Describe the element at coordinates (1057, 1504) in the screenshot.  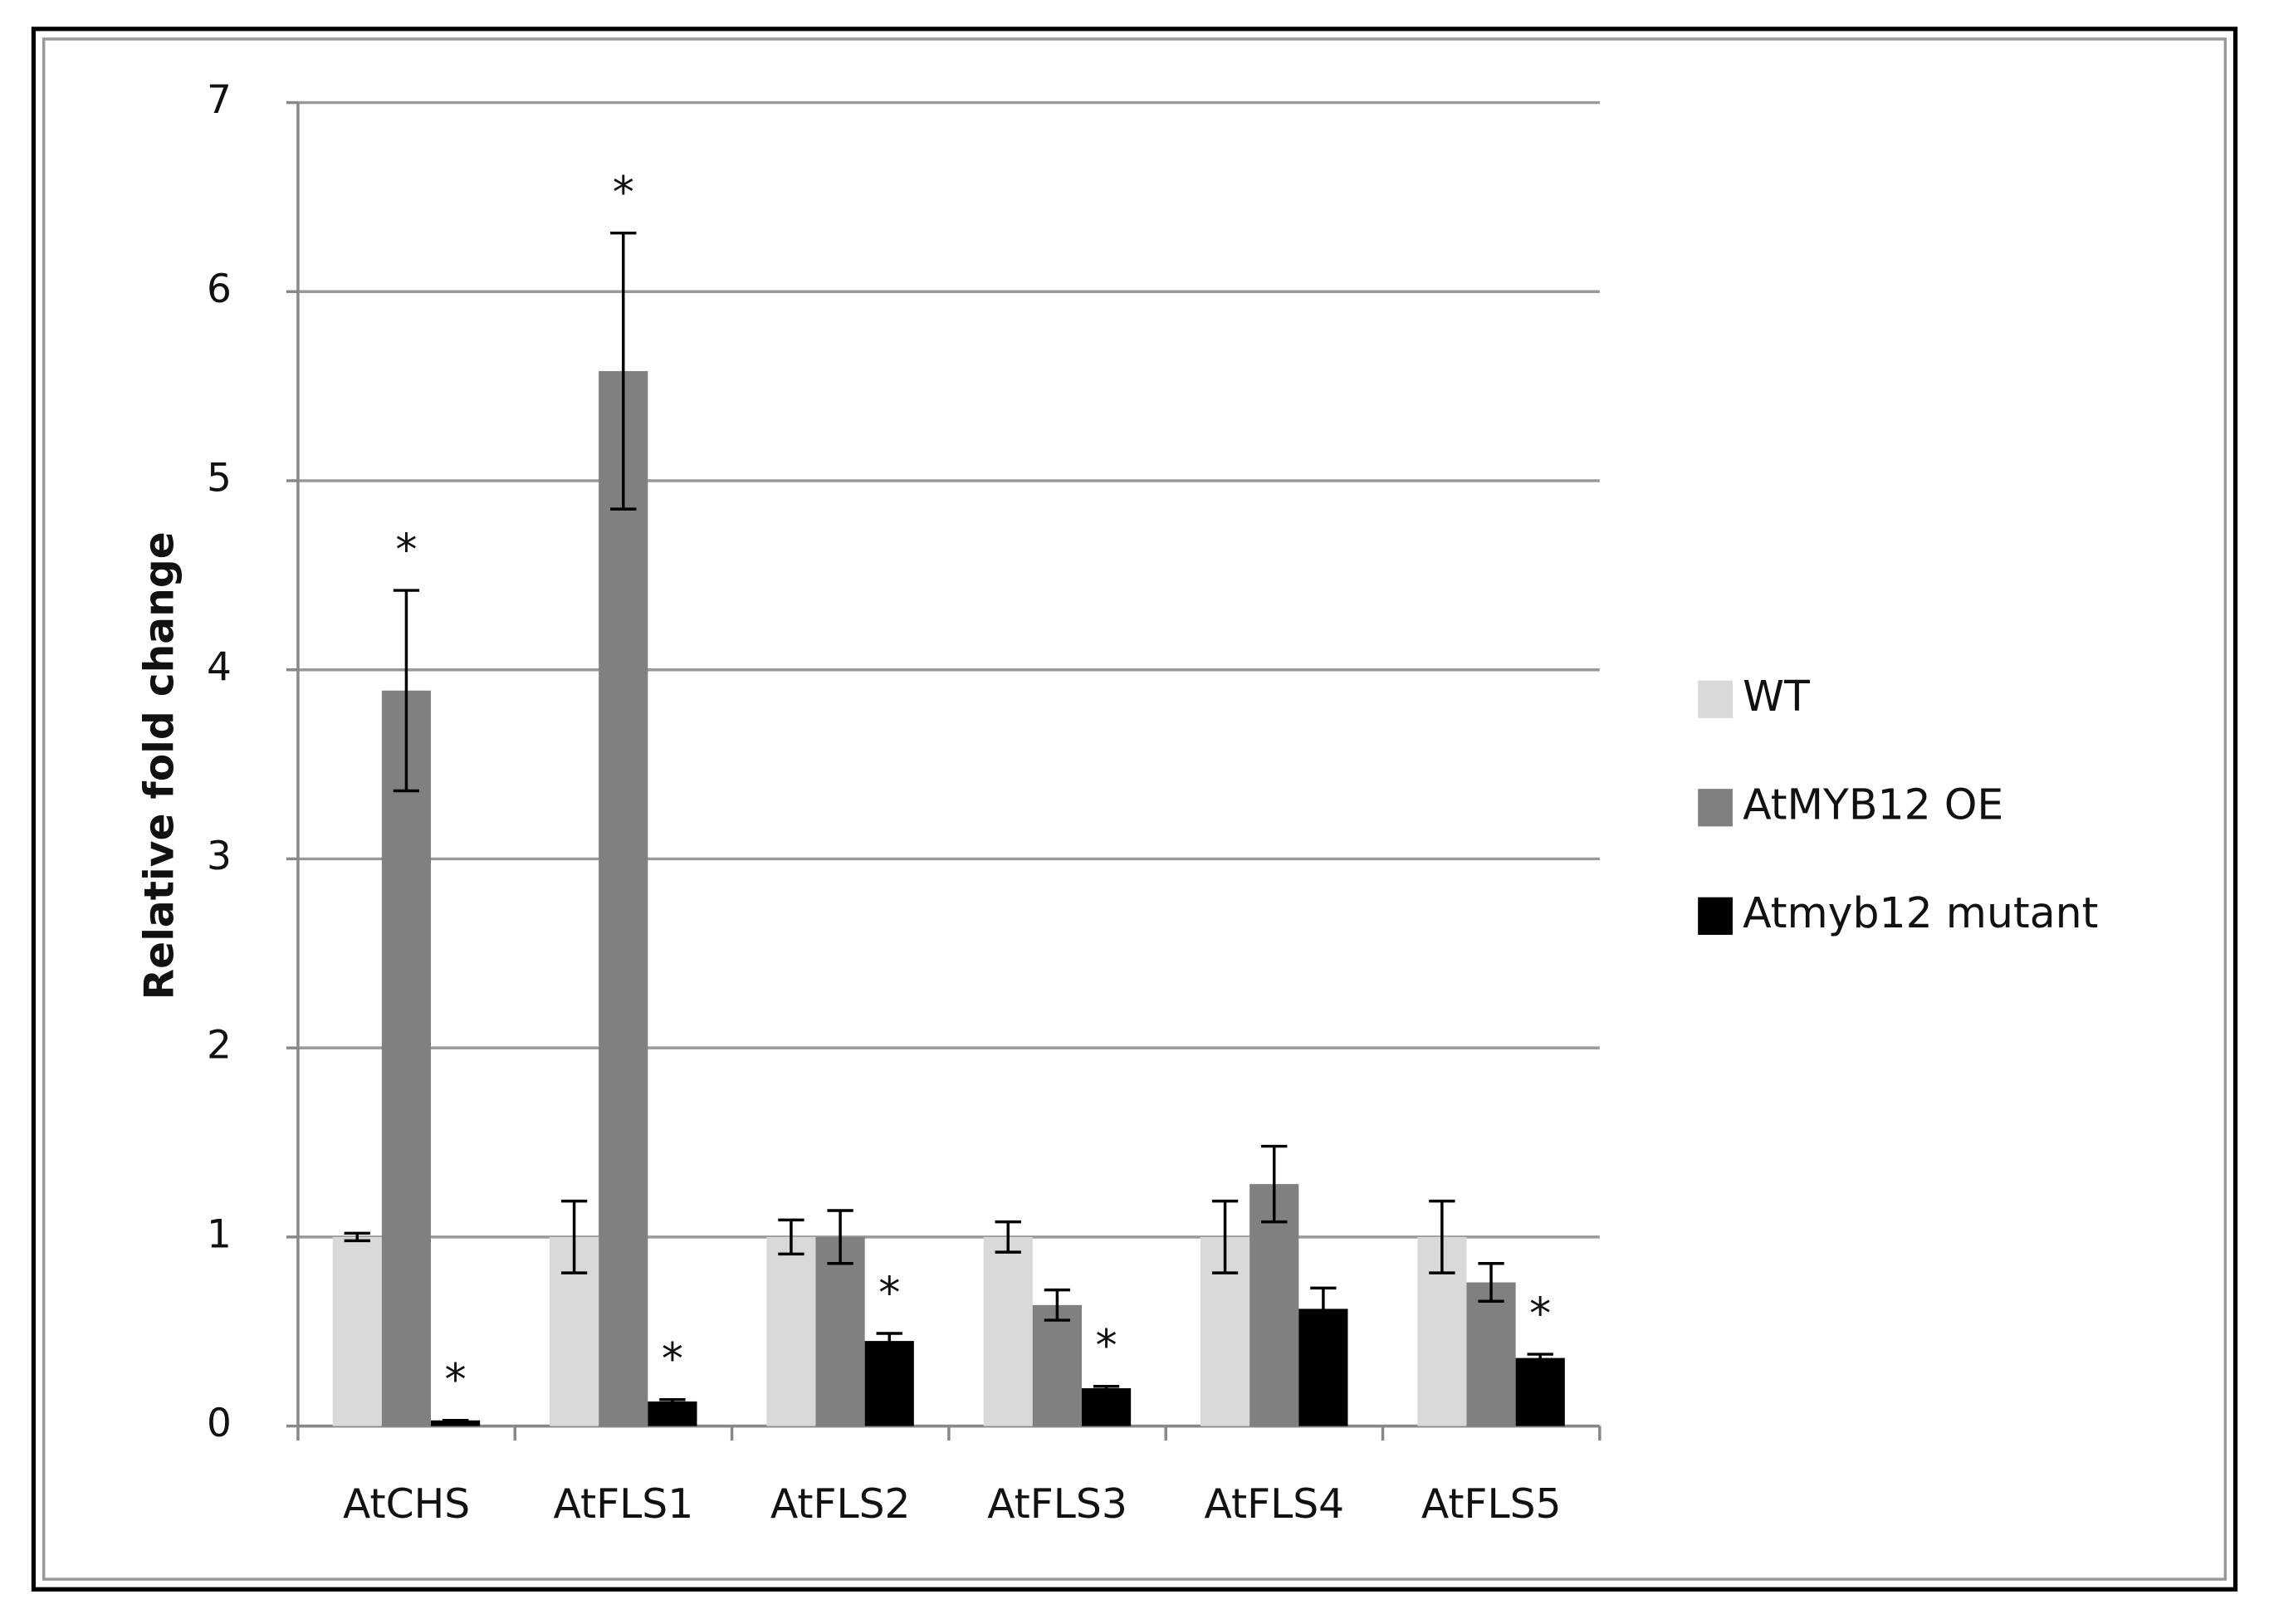
I see `x-tick-label: AtFLS3` at that location.